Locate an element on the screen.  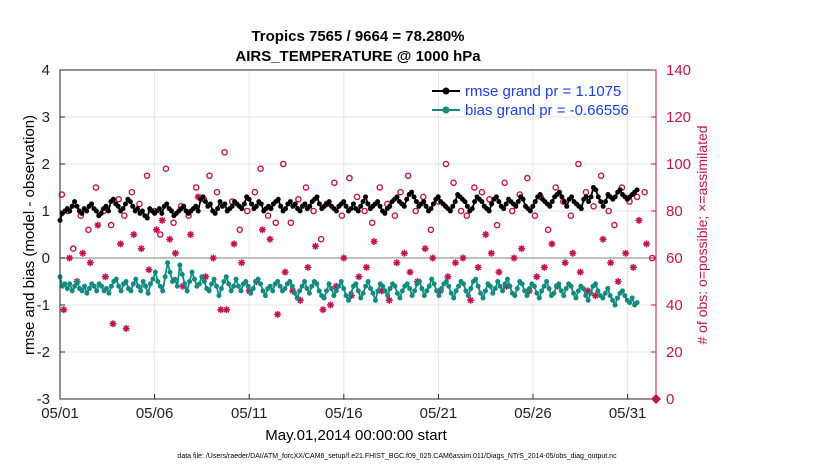
chart-subtitle: AIRS_TEMPERATURE @ 1000 hPa is located at coordinates (358, 56).